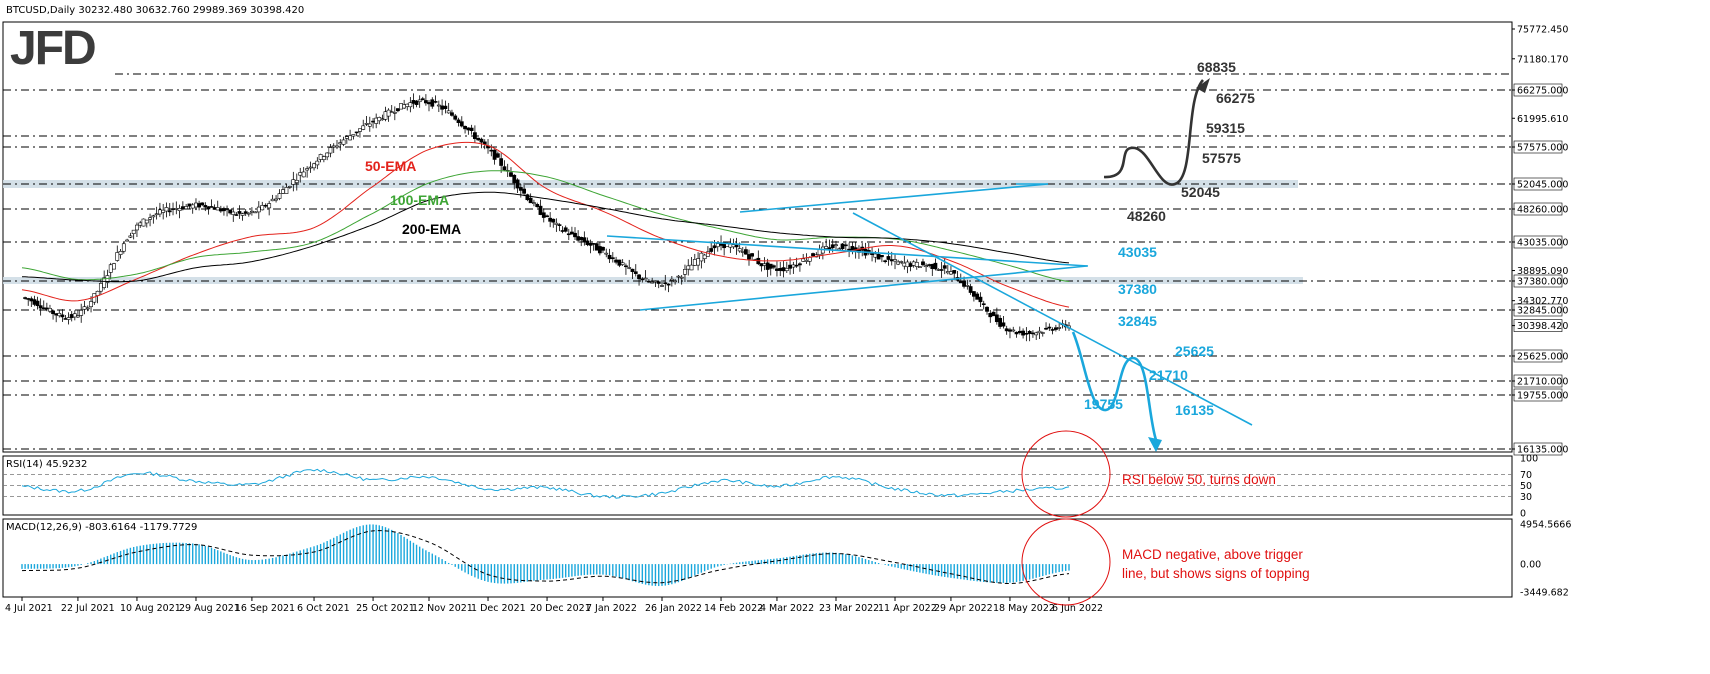 This screenshot has width=1710, height=674. What do you see at coordinates (385, 608) in the screenshot?
I see `x-axis-label: 25 Oct 2021` at bounding box center [385, 608].